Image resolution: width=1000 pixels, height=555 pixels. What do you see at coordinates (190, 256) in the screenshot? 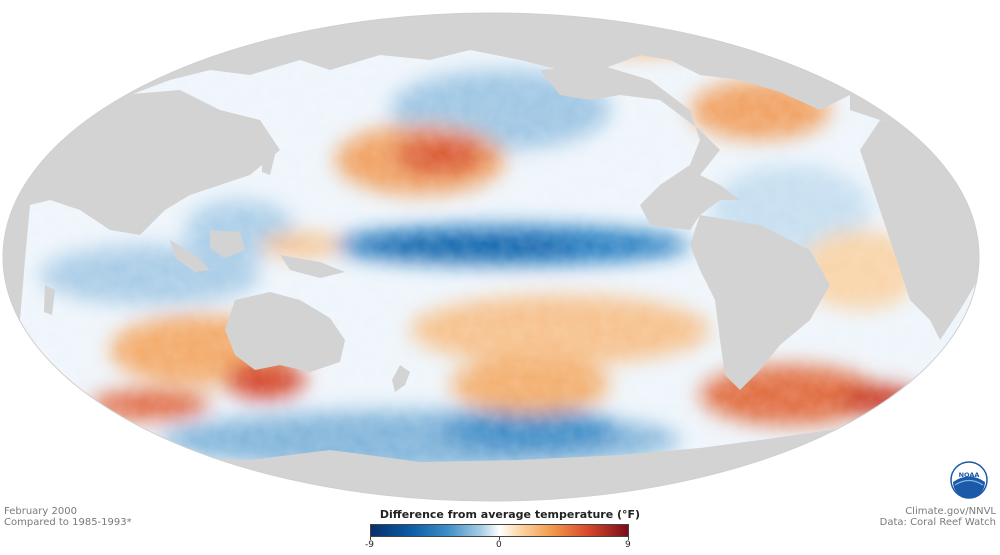
I see `land-sumatra` at bounding box center [190, 256].